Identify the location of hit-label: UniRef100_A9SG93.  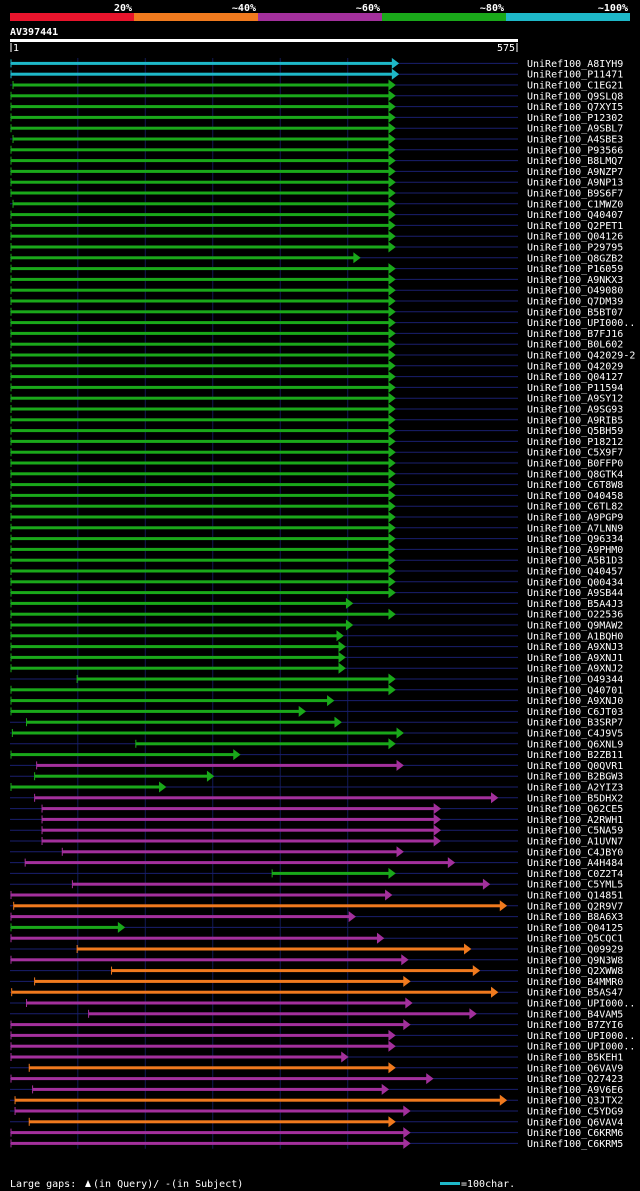
(575, 410).